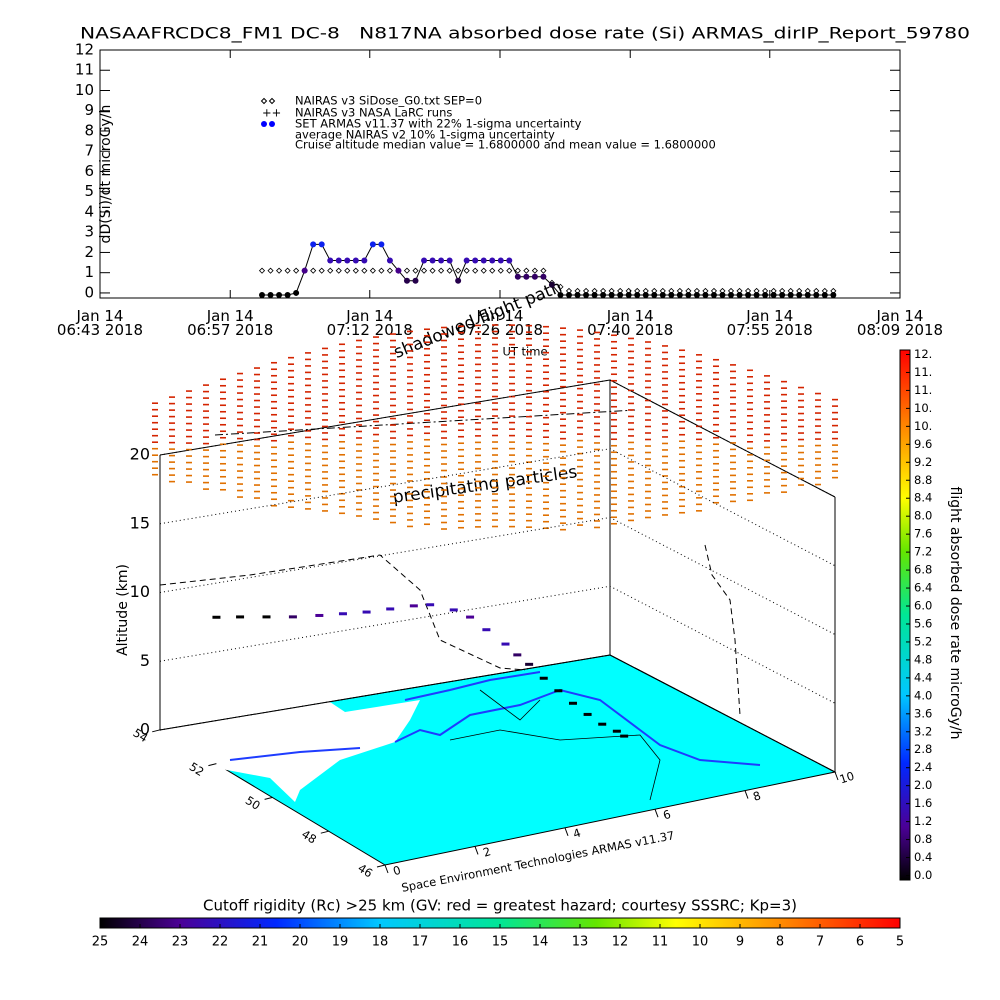 The image size is (1000, 1000). I want to click on colorbar-label: flight absorbed dose rate microGy/h, so click(955, 613).